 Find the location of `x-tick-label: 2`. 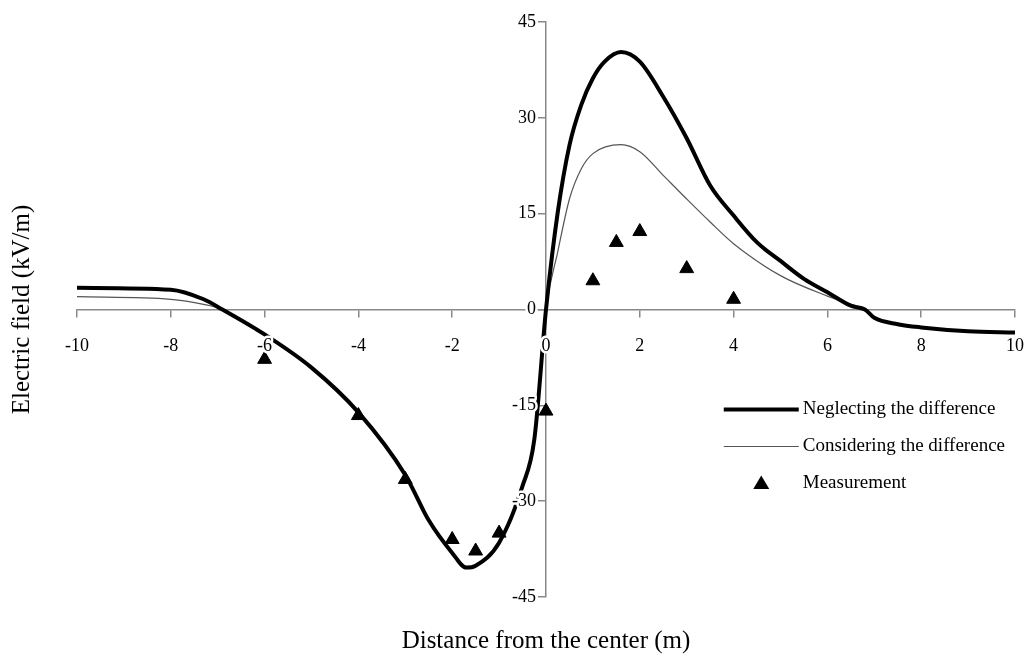

x-tick-label: 2 is located at coordinates (640, 345).